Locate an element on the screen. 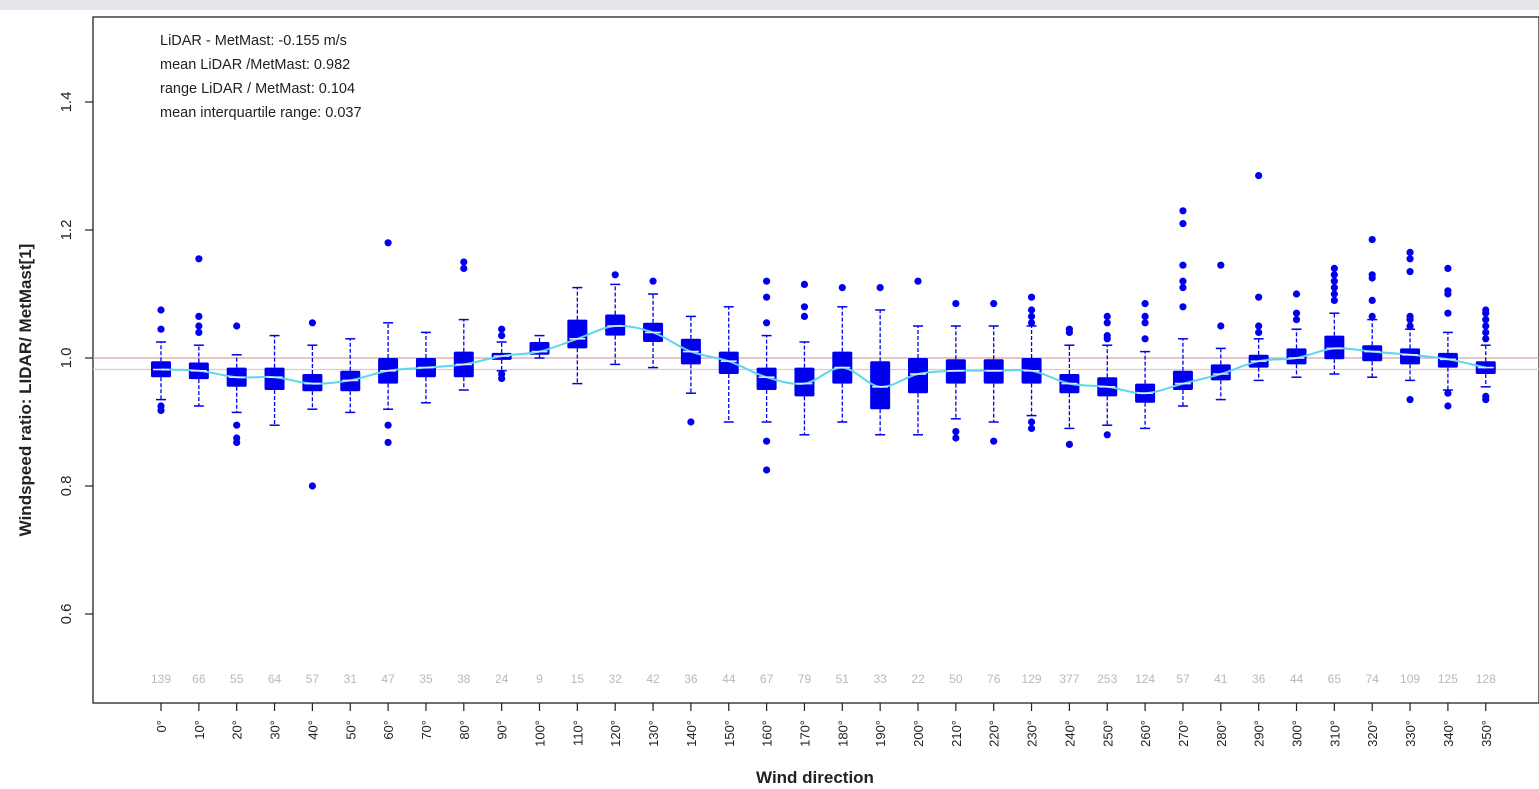 The width and height of the screenshot is (1539, 789). x-tick-label: 210° is located at coordinates (956, 733).